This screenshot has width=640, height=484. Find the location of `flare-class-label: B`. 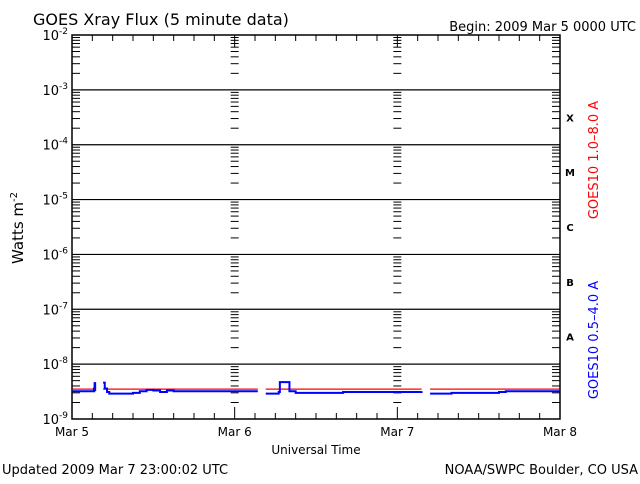

flare-class-label: B is located at coordinates (570, 283).